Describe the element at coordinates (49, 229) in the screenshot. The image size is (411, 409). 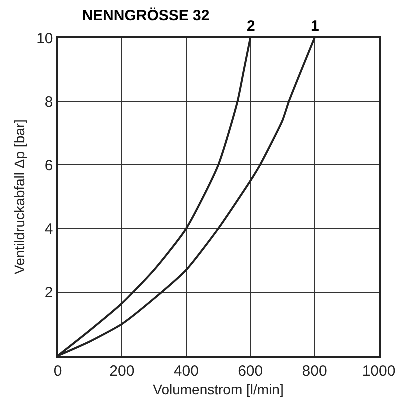
I see `y-tick-label: 4` at that location.